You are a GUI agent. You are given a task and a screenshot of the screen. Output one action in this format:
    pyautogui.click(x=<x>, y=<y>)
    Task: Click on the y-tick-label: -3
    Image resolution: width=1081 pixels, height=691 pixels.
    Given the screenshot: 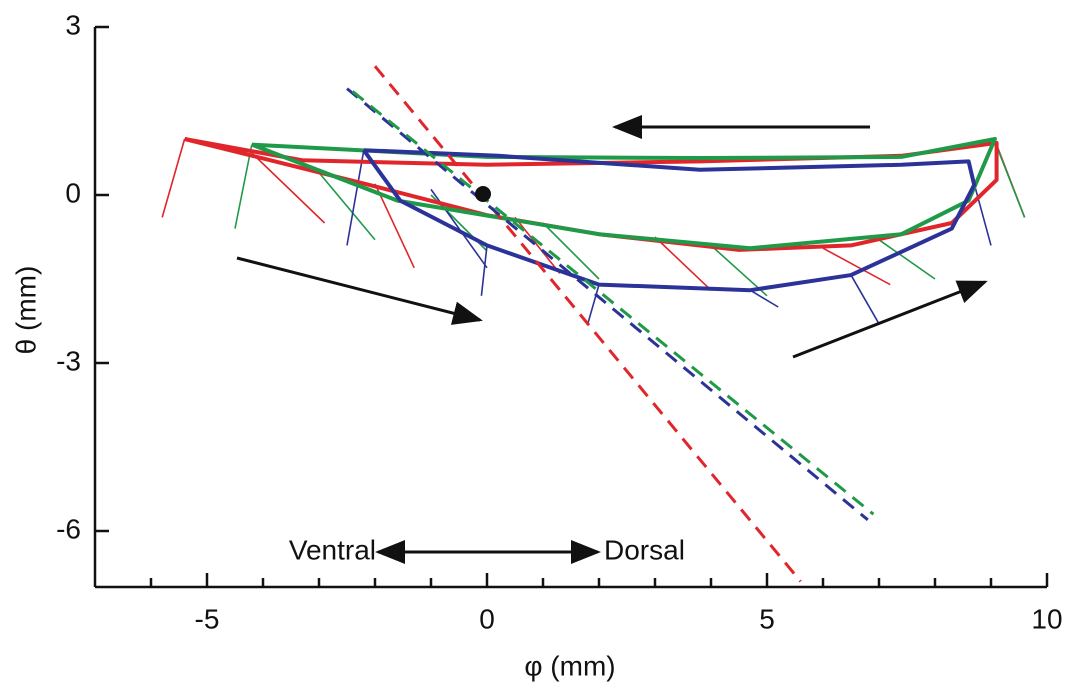 What is the action you would take?
    pyautogui.click(x=68, y=360)
    